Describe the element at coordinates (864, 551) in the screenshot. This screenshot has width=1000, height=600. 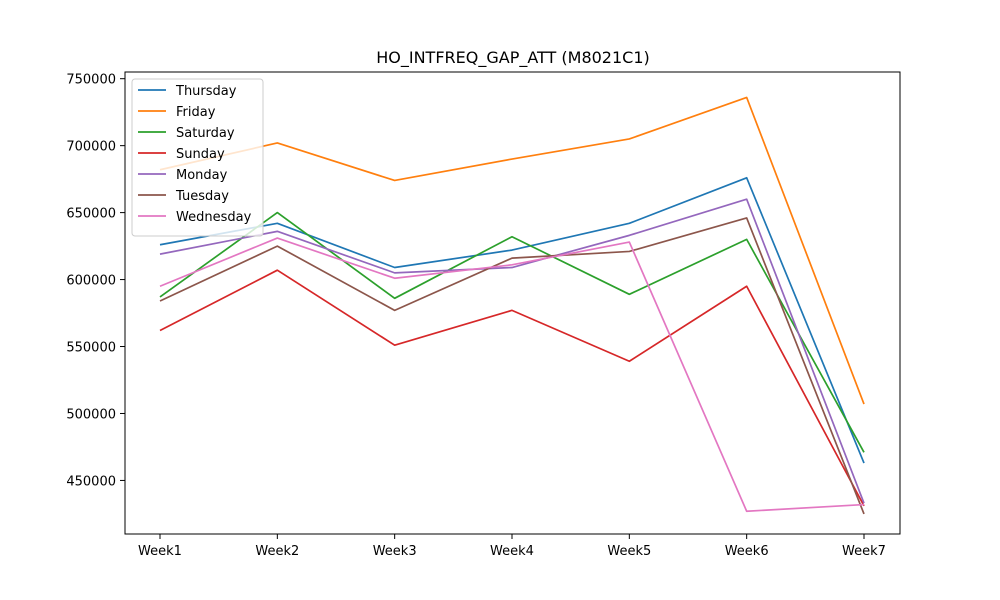
I see `x-tick-label: Week7` at that location.